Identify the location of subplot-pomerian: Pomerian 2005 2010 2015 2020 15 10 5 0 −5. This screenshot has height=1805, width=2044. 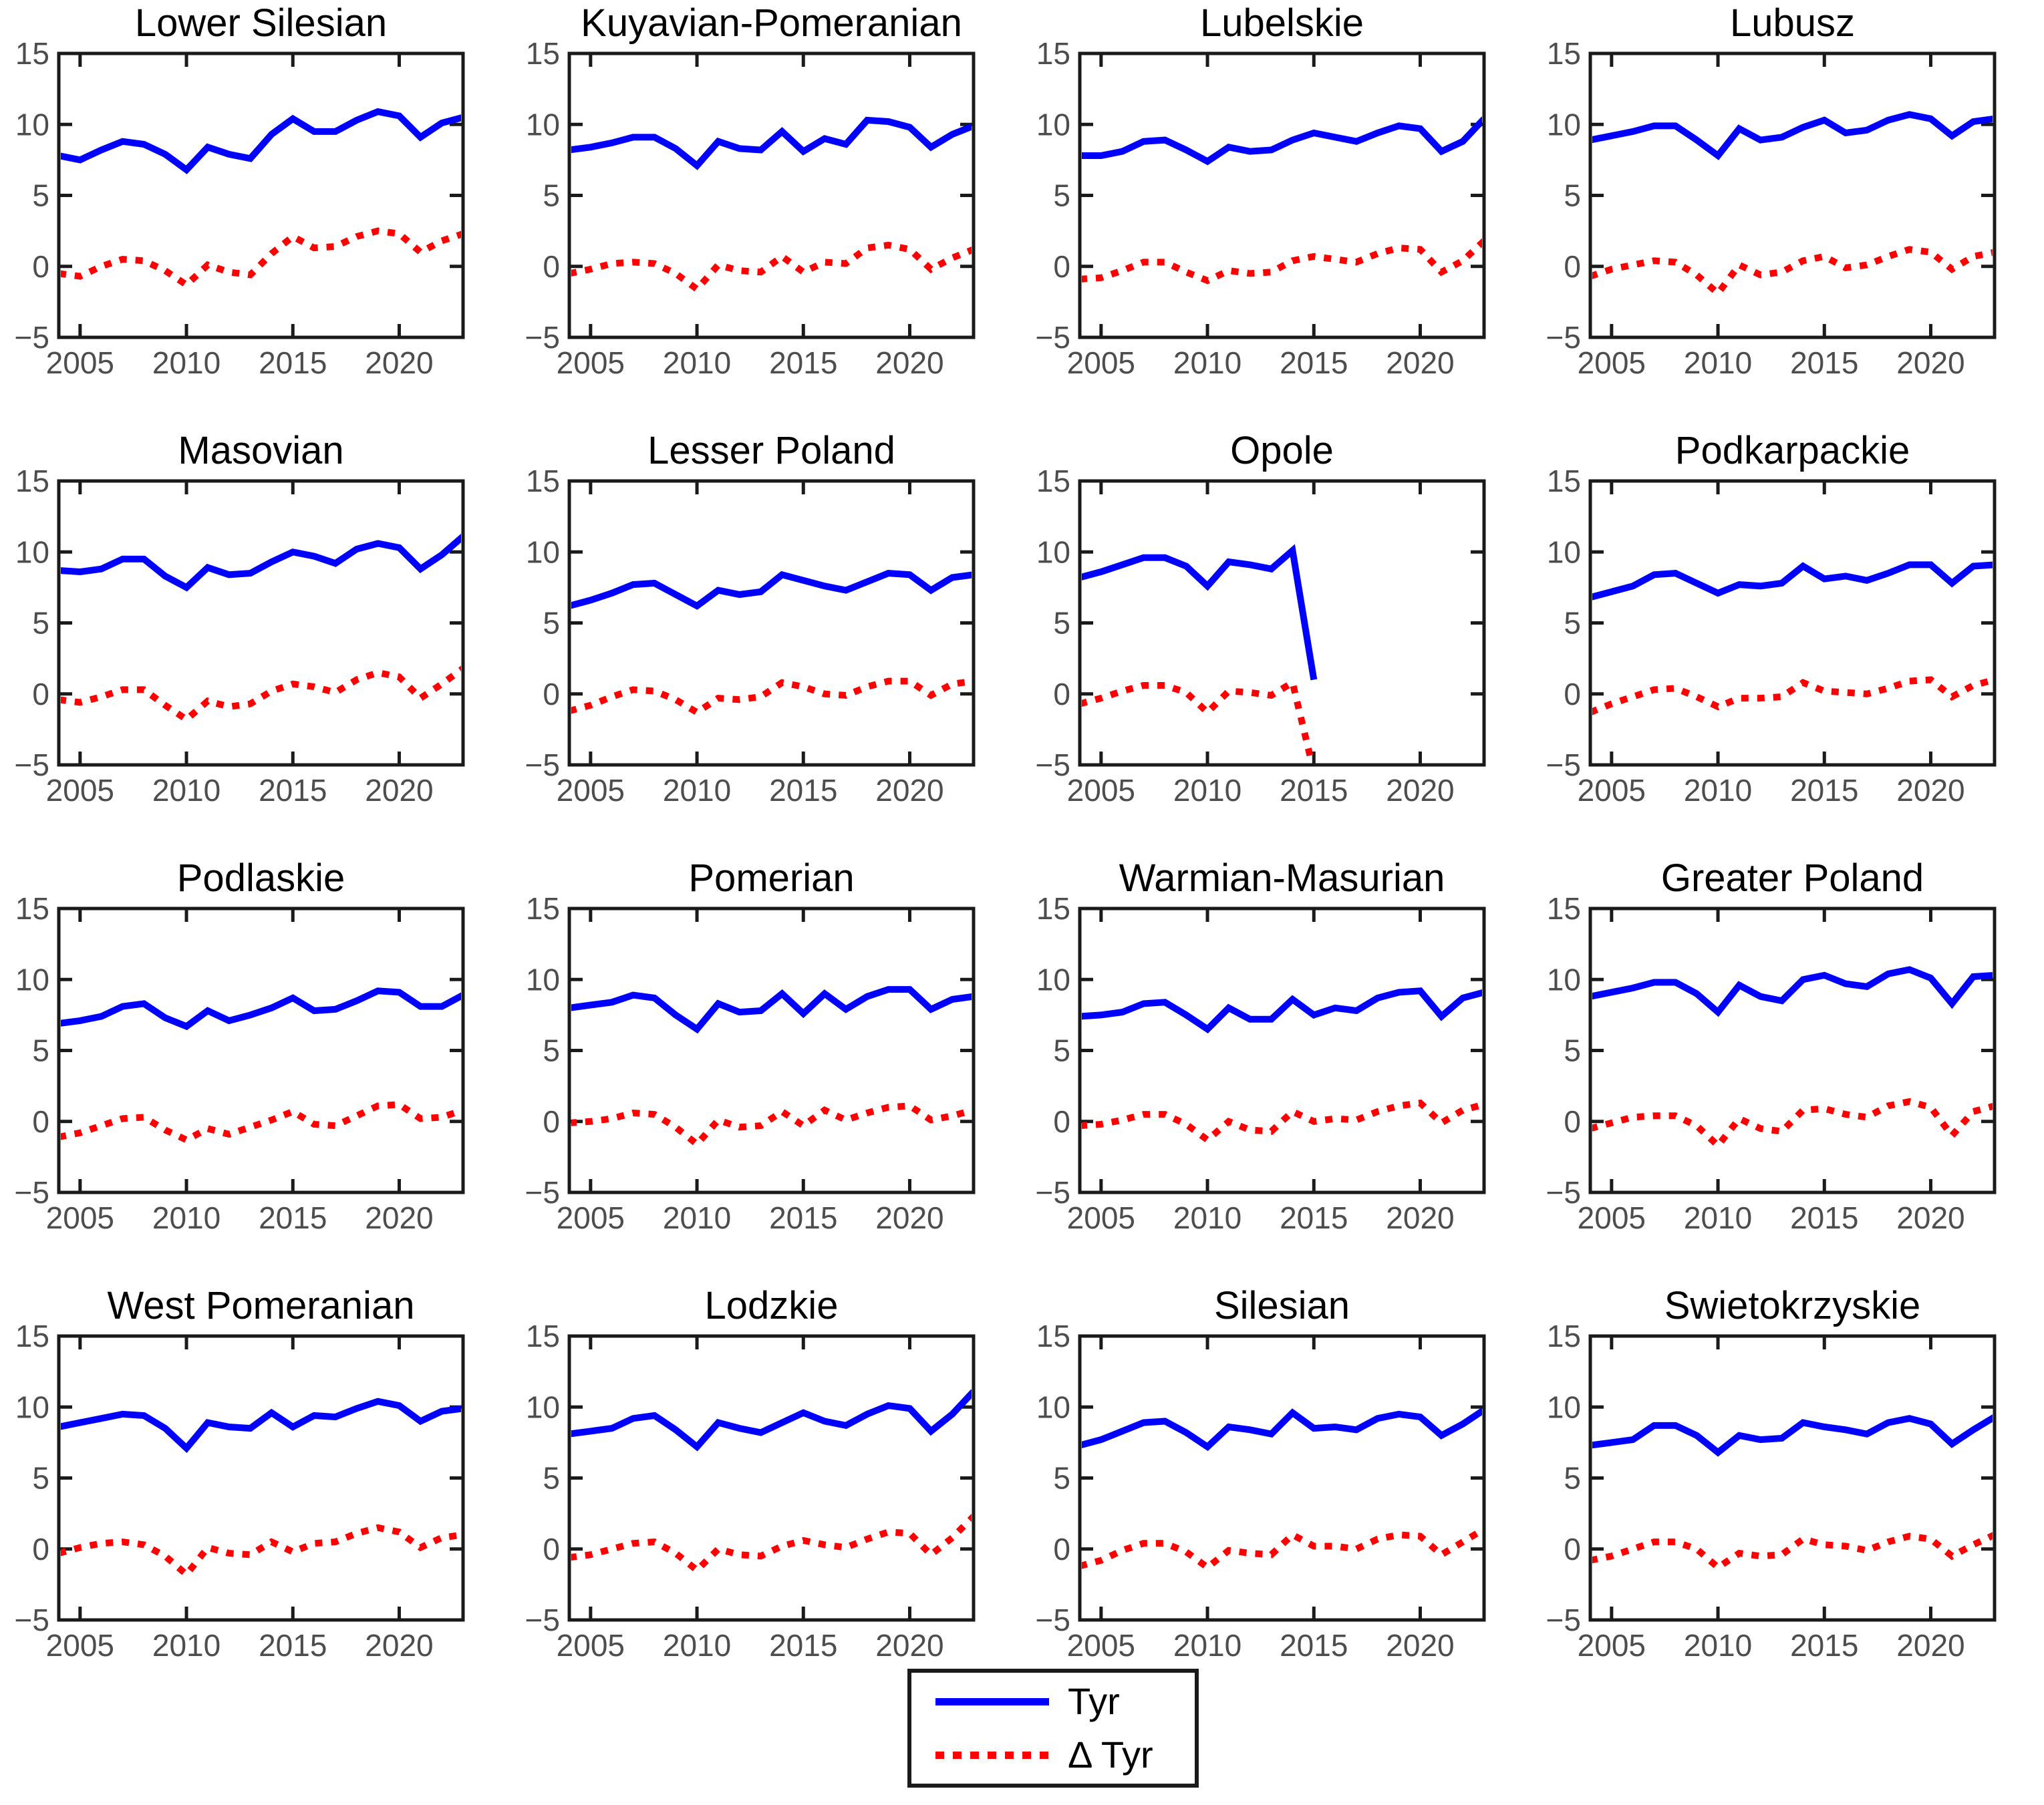
(768, 1069).